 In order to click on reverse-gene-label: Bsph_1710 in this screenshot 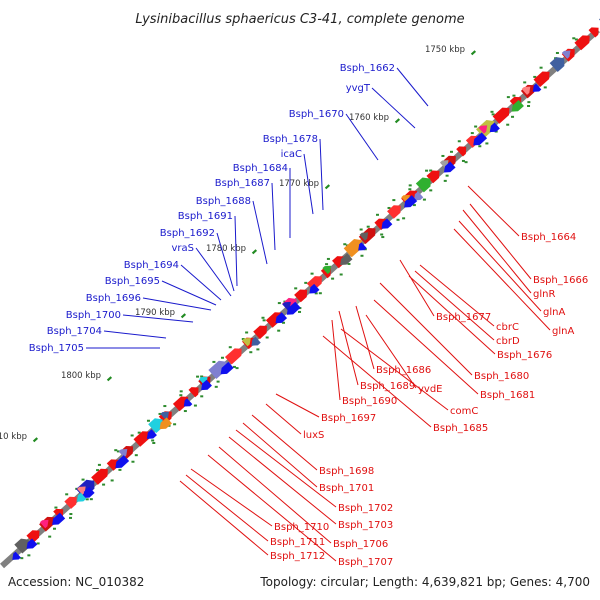, I will do `click(301, 527)`.